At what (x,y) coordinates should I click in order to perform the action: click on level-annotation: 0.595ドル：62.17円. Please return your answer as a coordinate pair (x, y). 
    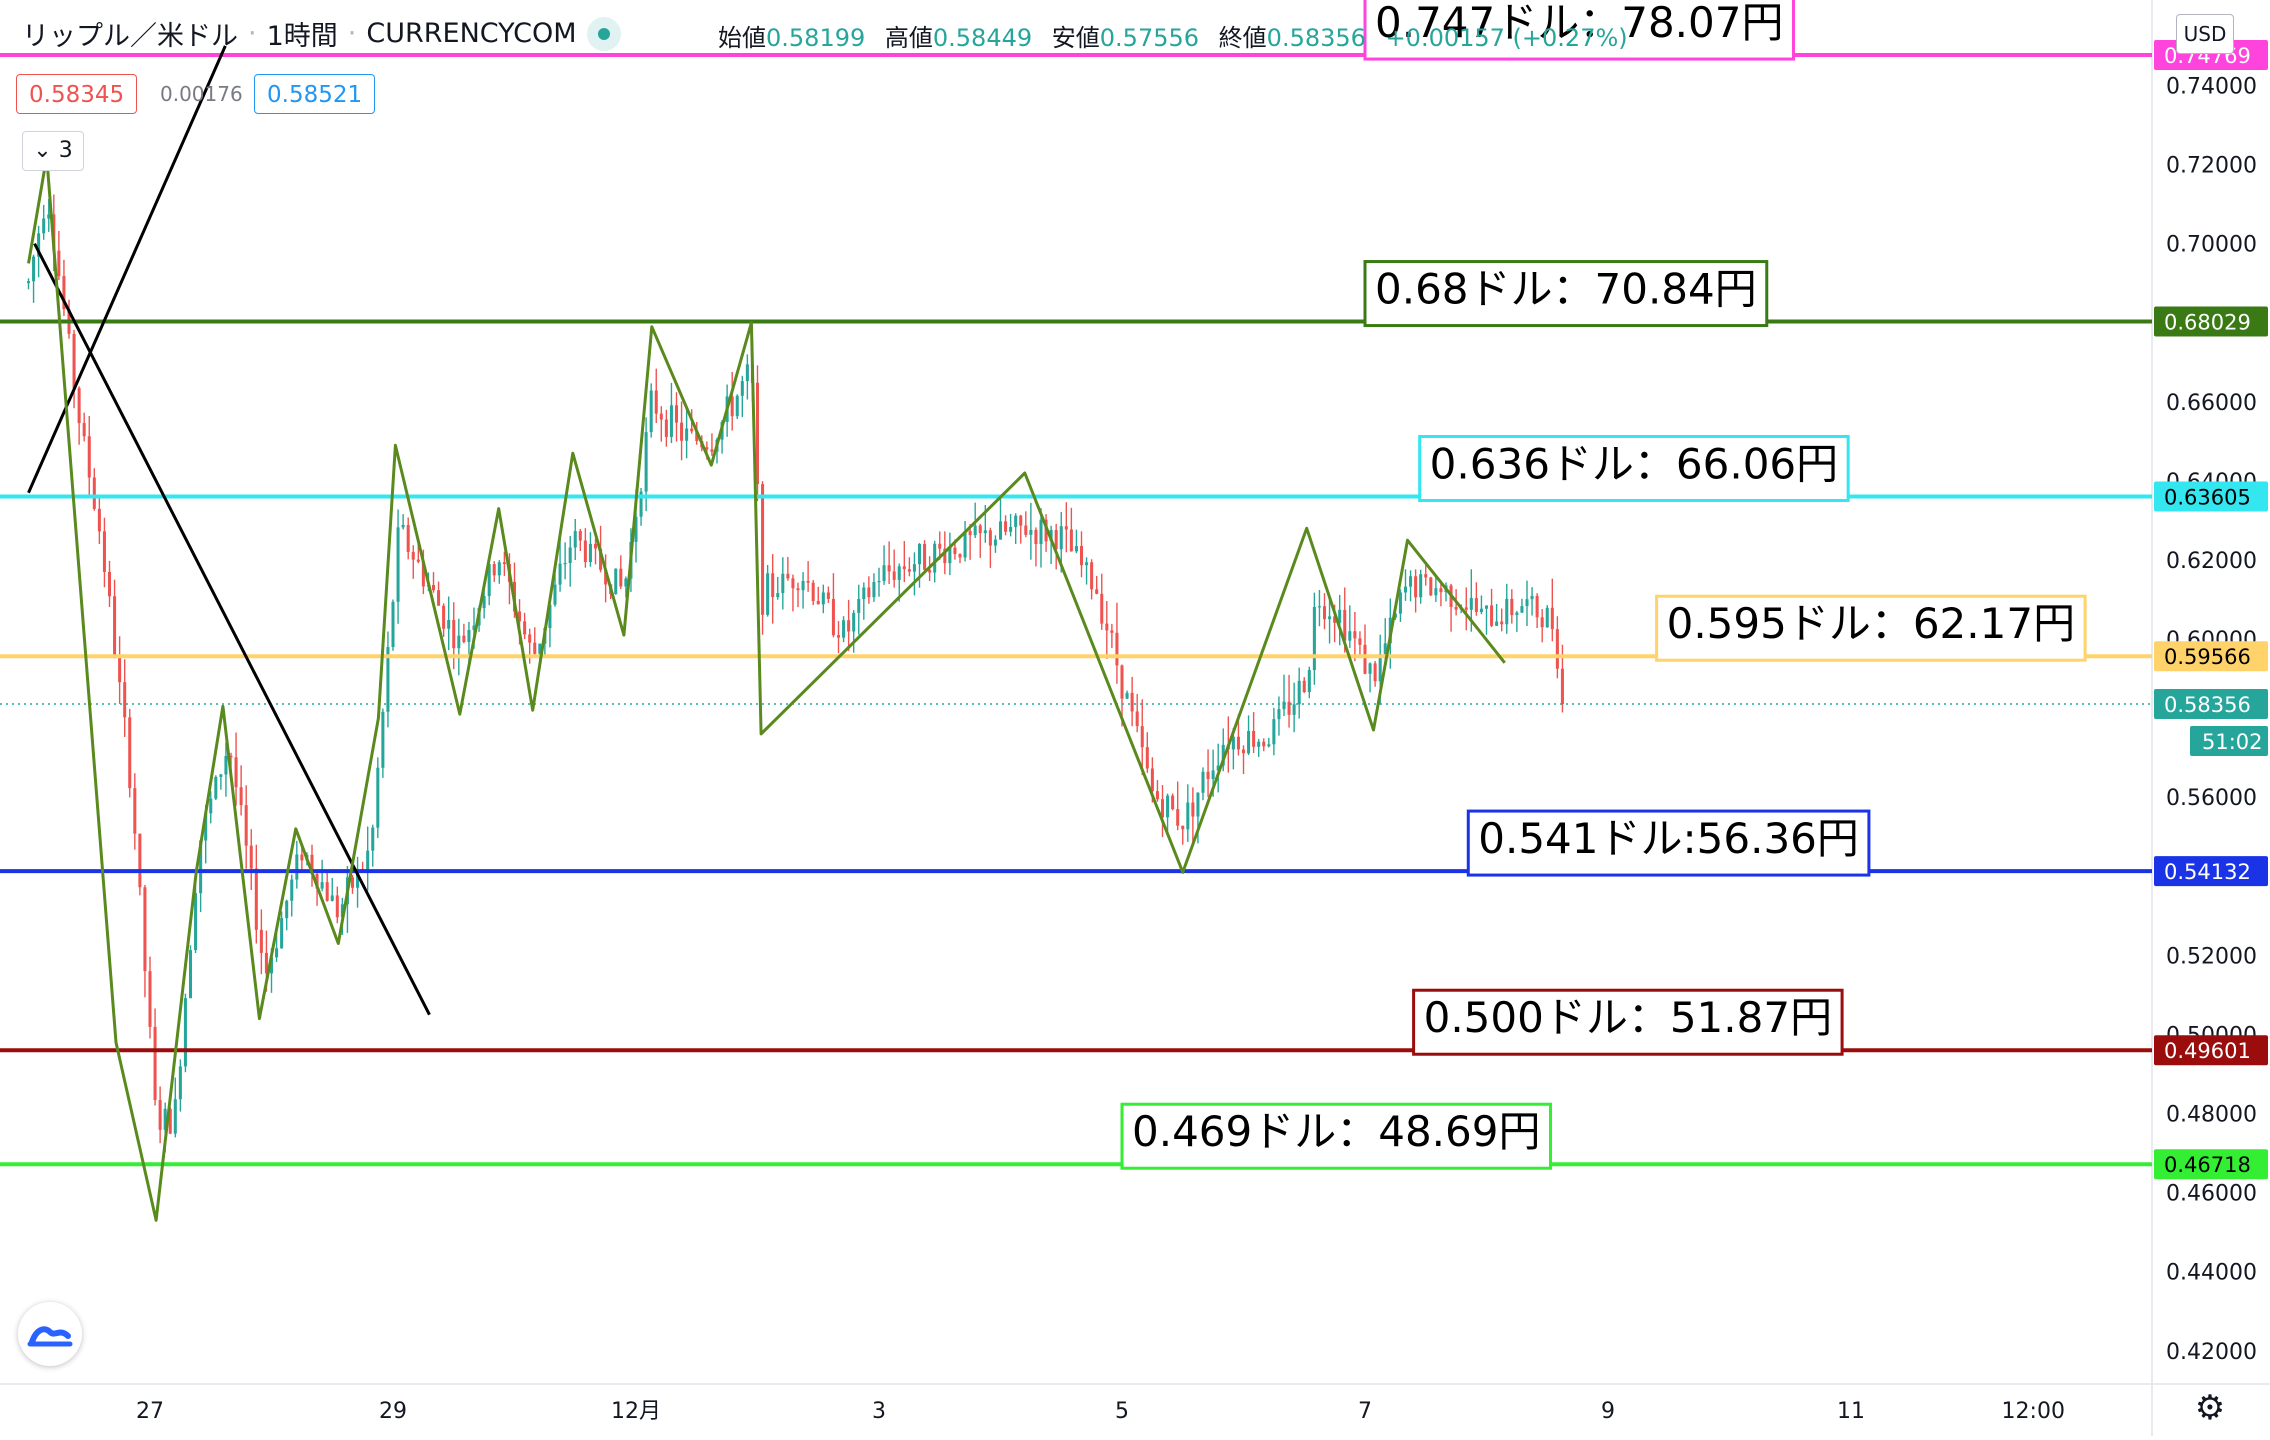
    Looking at the image, I should click on (1871, 628).